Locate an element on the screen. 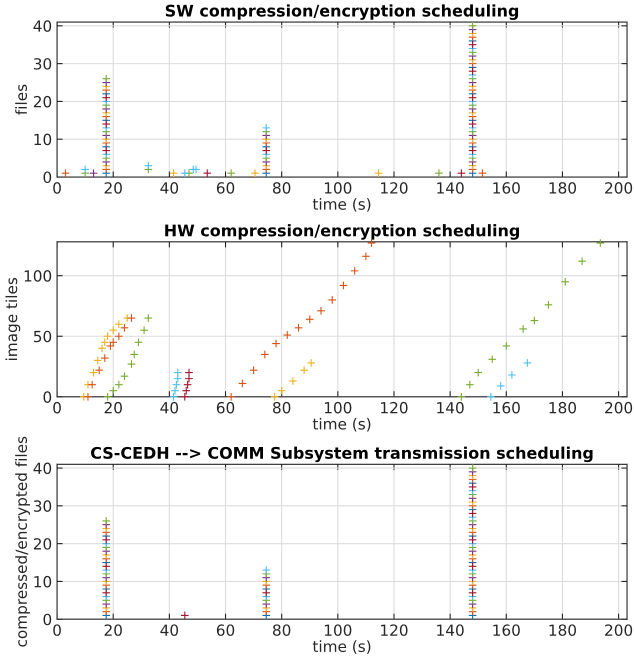 The image size is (634, 668). y-axis-title: image tiles is located at coordinates (12, 319).